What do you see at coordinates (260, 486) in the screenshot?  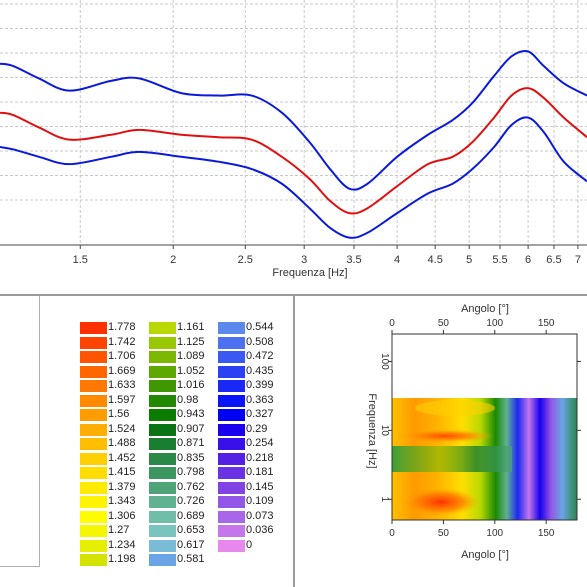 I see `legend-label: 0.145` at bounding box center [260, 486].